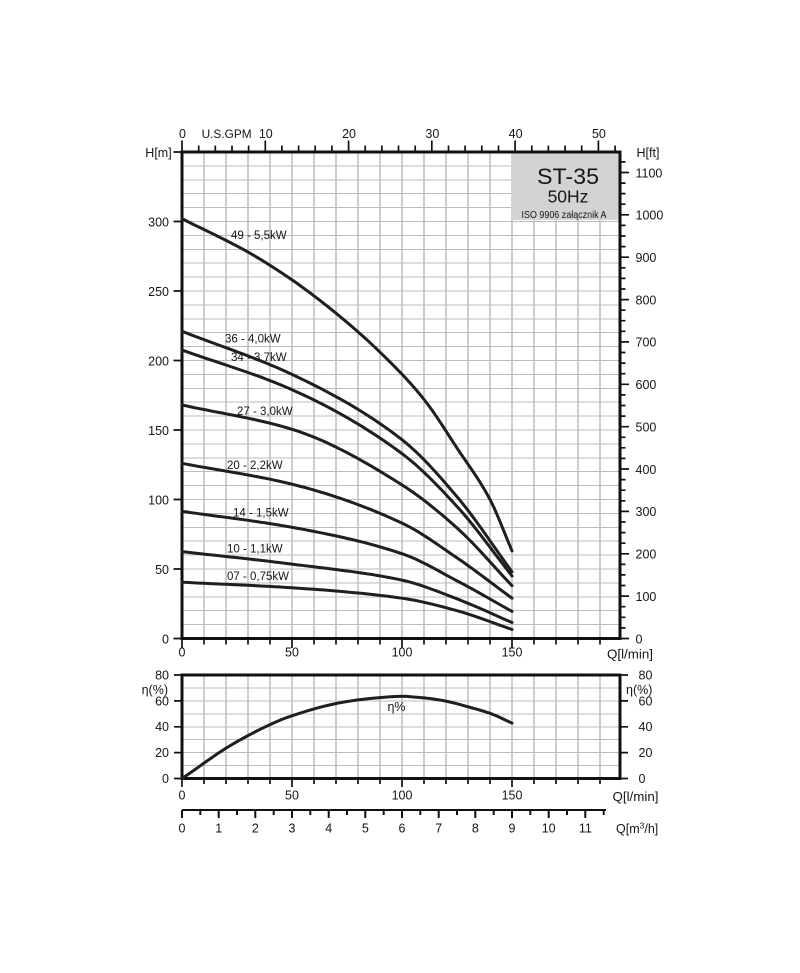  Describe the element at coordinates (646, 470) in the screenshot. I see `svg-text: 400` at that location.